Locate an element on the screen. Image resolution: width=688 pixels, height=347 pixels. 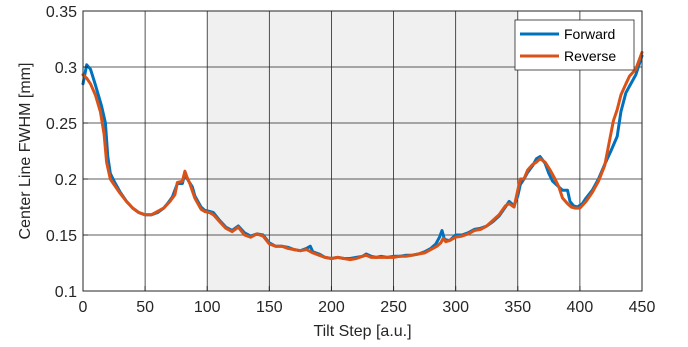
y-tick-label: 0.3 is located at coordinates (66, 68).